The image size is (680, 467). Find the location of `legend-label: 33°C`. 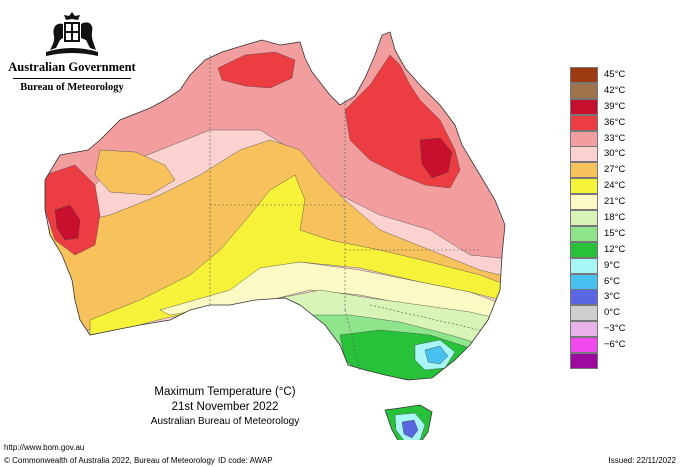

legend-label: 33°C is located at coordinates (615, 138).